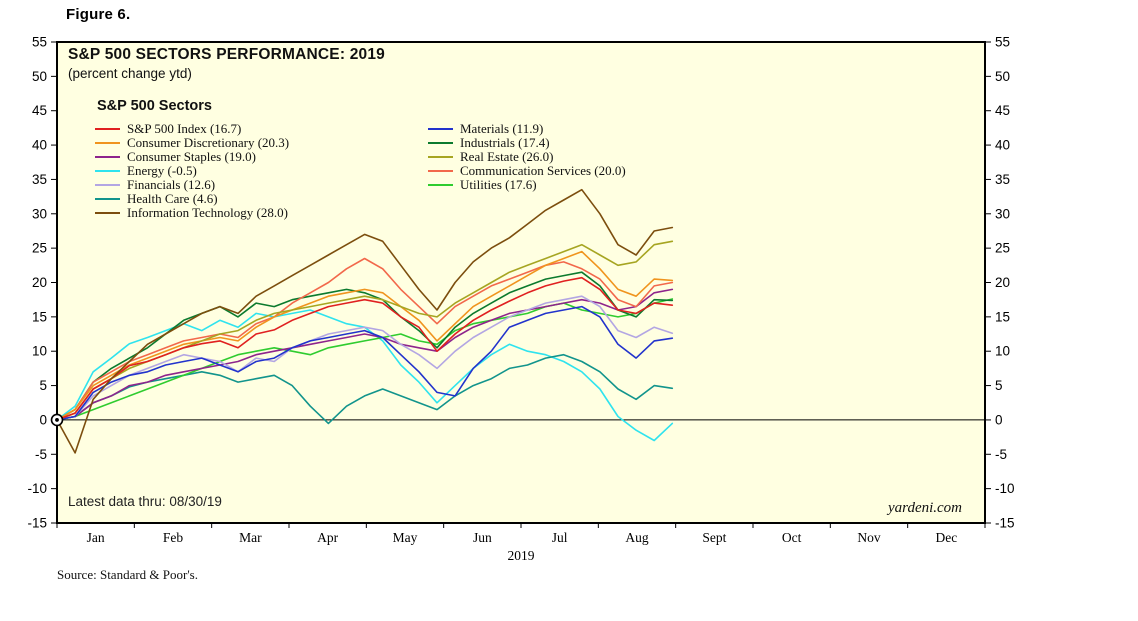 The height and width of the screenshot is (621, 1138). Describe the element at coordinates (226, 54) in the screenshot. I see `chart-title: S&P 500 SECTORS PERFORMANCE: 2019` at that location.